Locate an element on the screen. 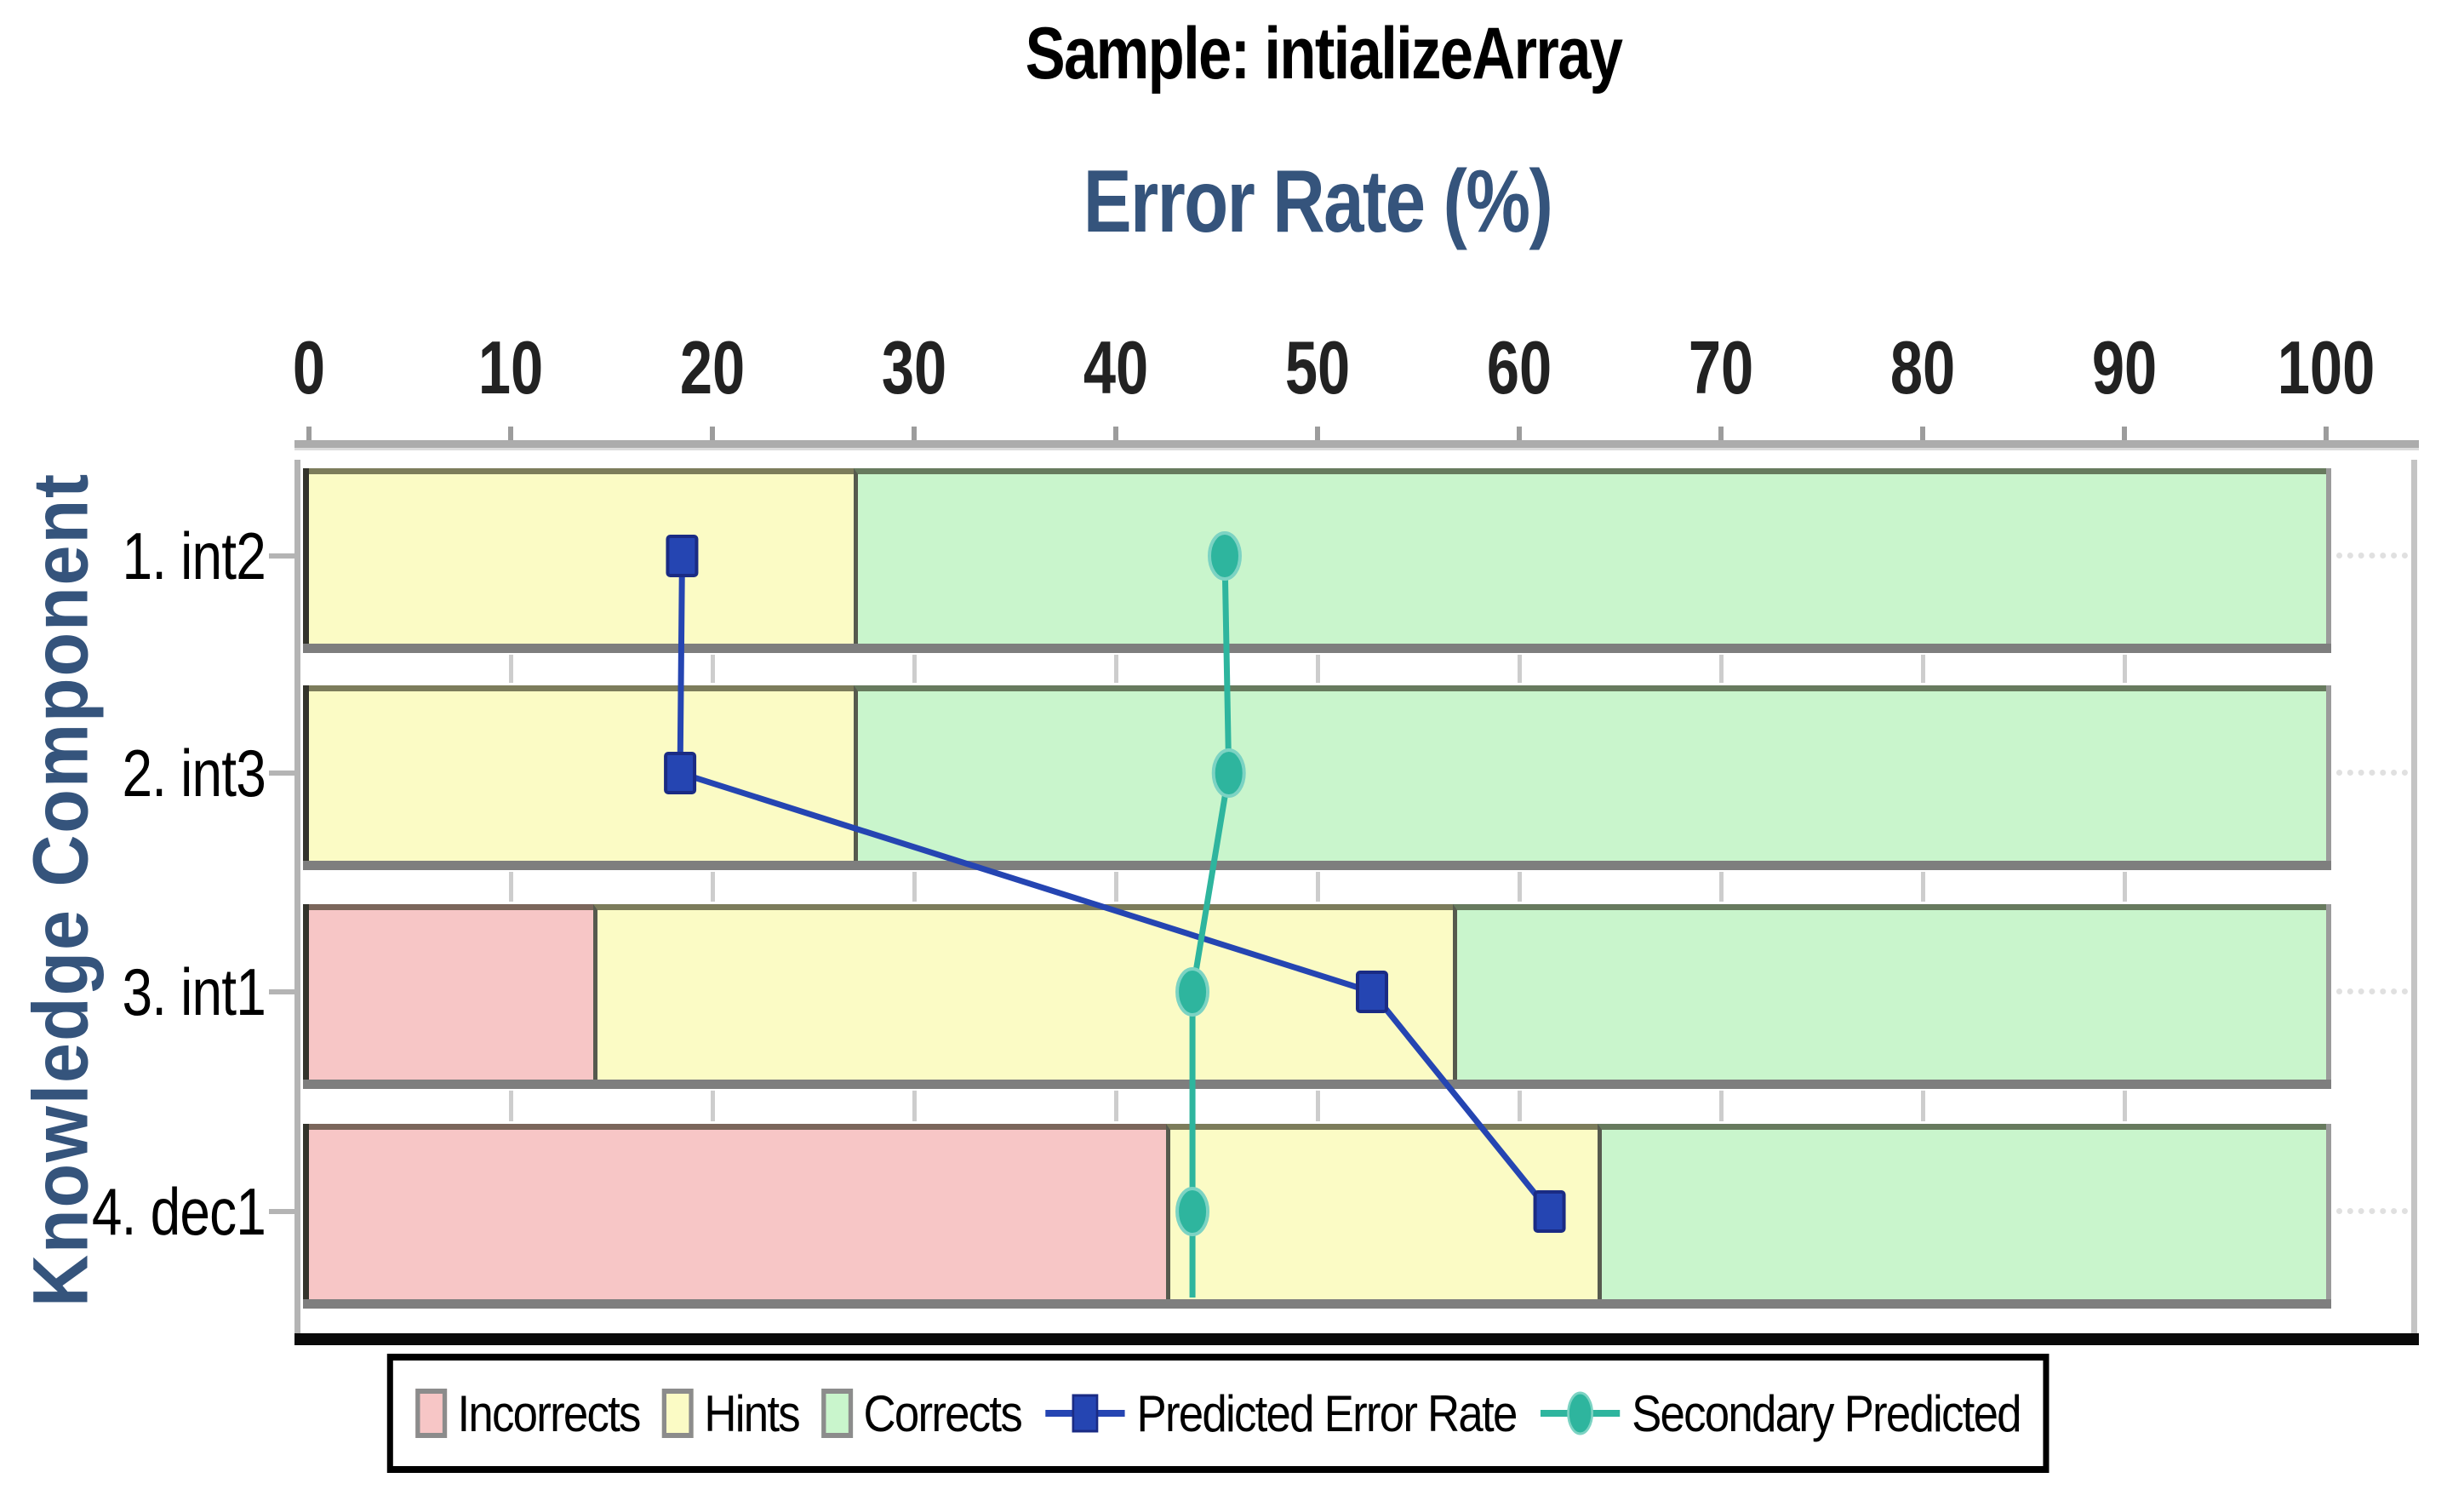  plot-right-border is located at coordinates (2414, 896).